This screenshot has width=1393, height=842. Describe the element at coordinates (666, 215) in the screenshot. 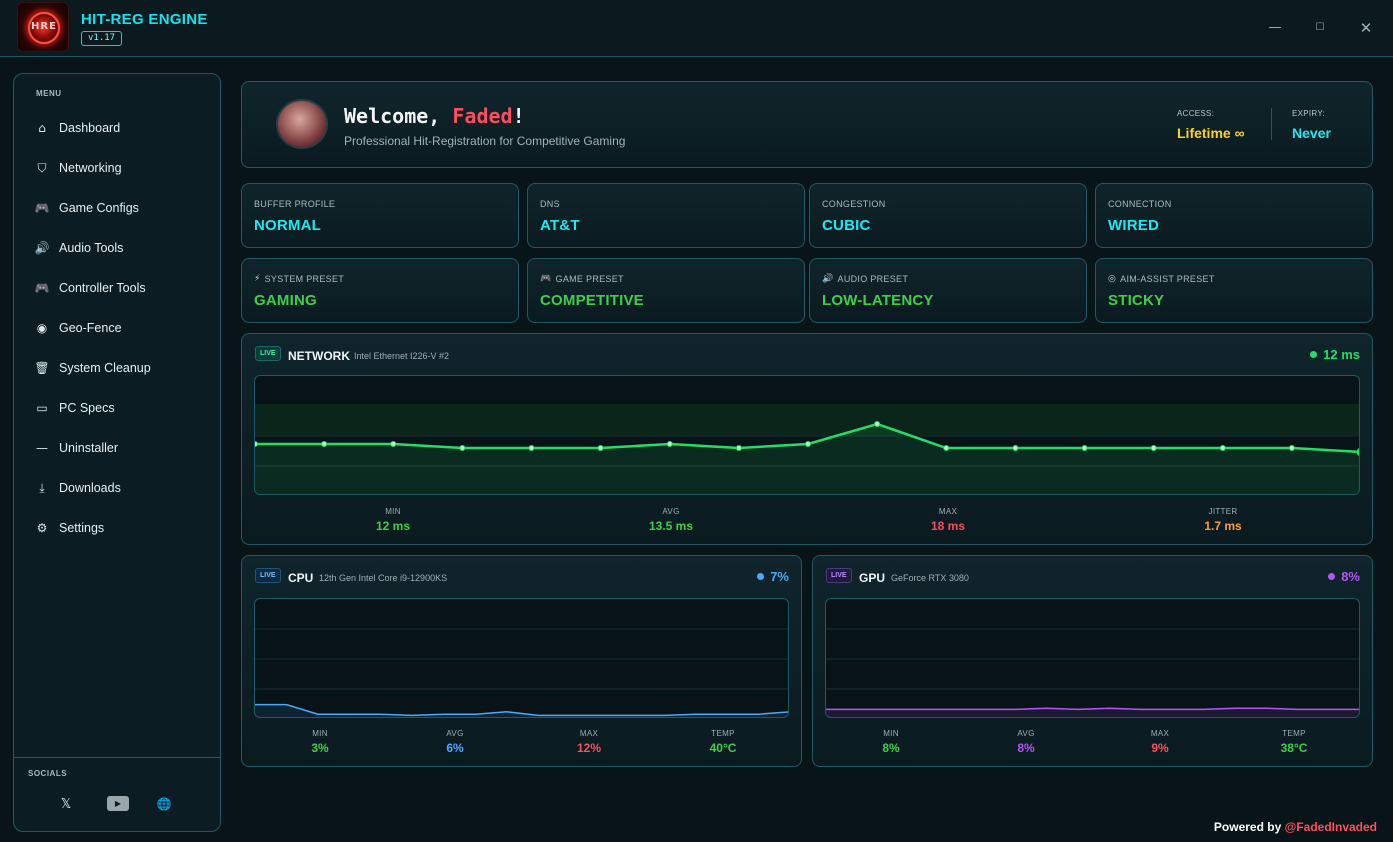

I see `dns-tile: DNS AT&T` at that location.